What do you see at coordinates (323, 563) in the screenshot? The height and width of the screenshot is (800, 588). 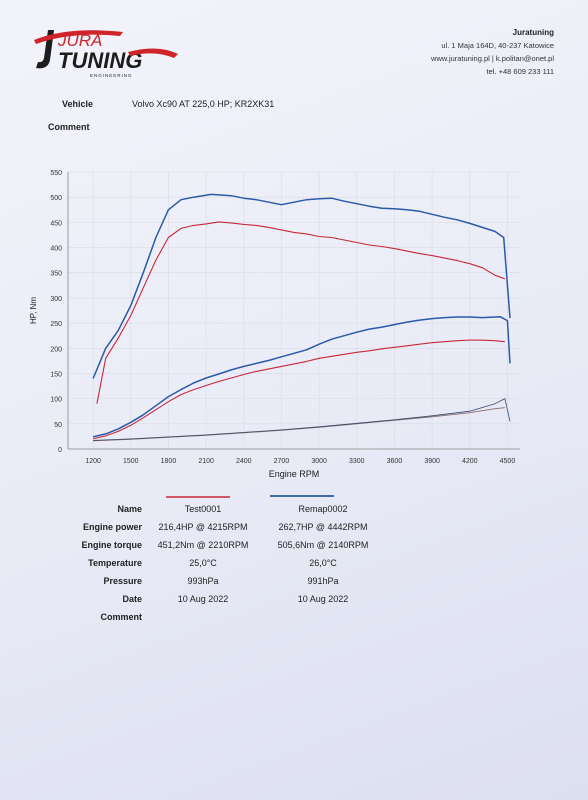 I see `value-remap: 26,0°C` at bounding box center [323, 563].